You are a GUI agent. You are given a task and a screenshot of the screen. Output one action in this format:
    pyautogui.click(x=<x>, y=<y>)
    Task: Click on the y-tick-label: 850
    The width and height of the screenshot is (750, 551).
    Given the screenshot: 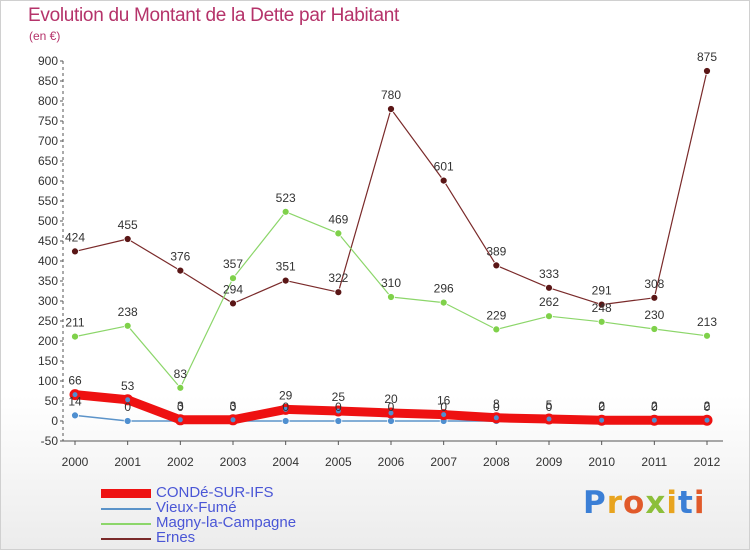 What is the action you would take?
    pyautogui.click(x=48, y=81)
    